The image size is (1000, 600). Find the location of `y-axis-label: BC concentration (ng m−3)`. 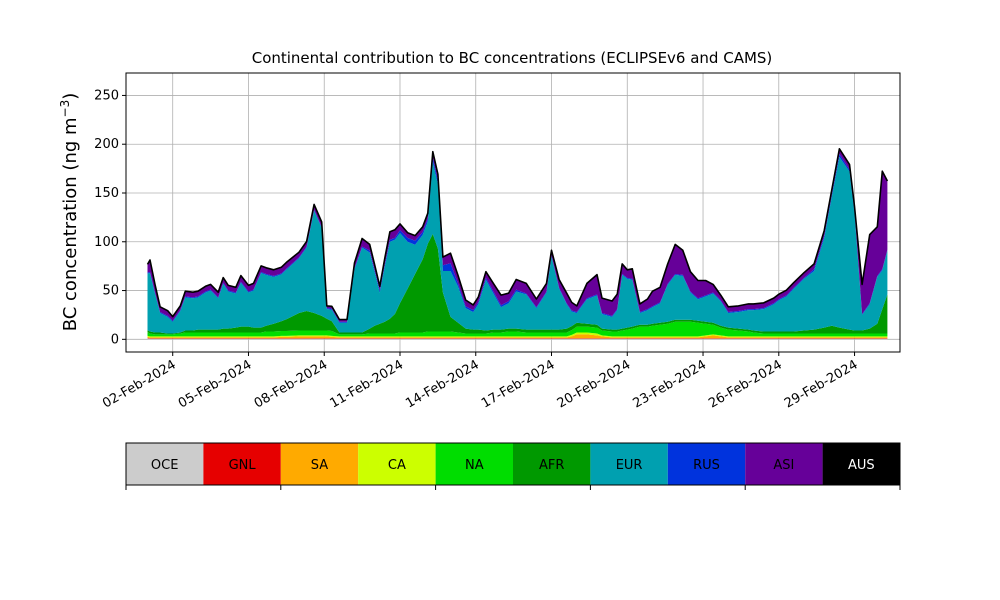

y-axis-label: BC concentration (ng m−3) is located at coordinates (69, 212).